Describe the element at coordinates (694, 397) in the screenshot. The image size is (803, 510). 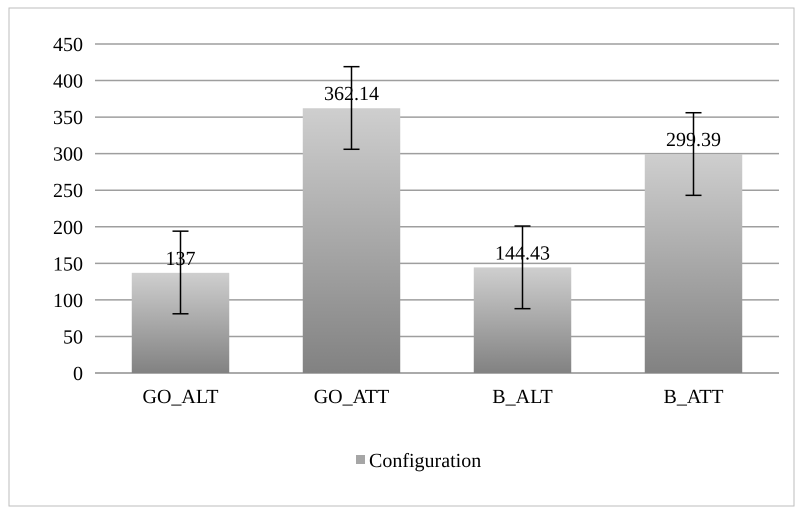
I see `x-tick-label: B_ATT` at that location.